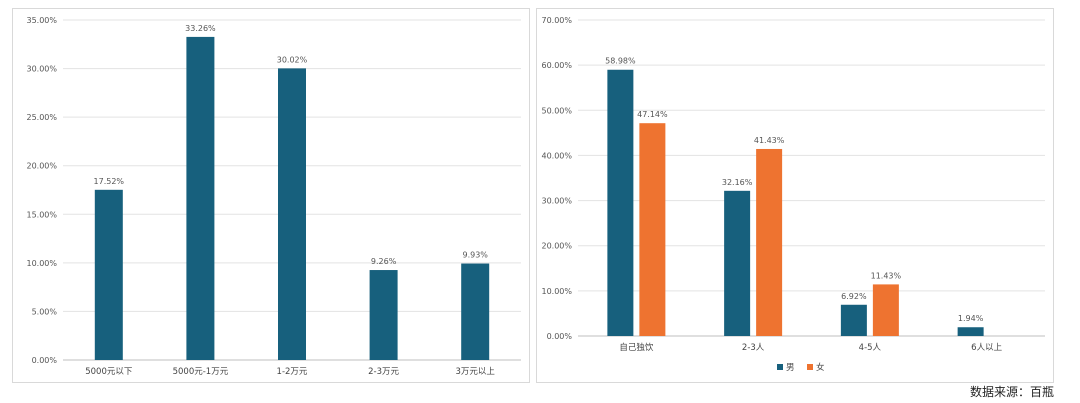 This screenshot has height=403, width=1080. I want to click on data-label: 33.26%, so click(200, 28).